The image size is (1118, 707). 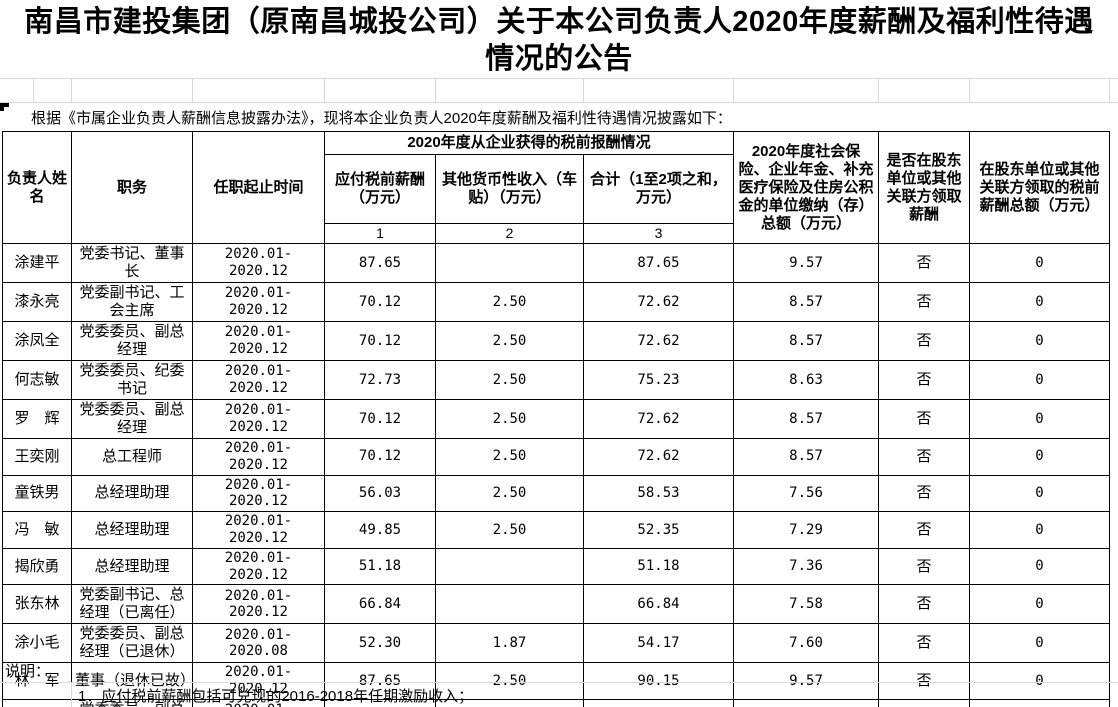 What do you see at coordinates (658, 681) in the screenshot?
I see `cell-total: 90.15` at bounding box center [658, 681].